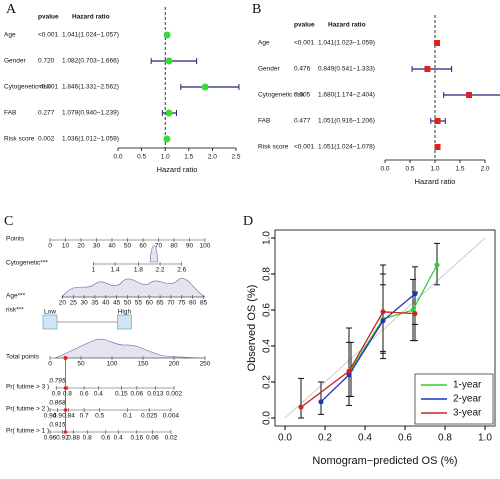 The height and width of the screenshot is (479, 500). I want to click on column-header: Hazard ratio, so click(347, 25).